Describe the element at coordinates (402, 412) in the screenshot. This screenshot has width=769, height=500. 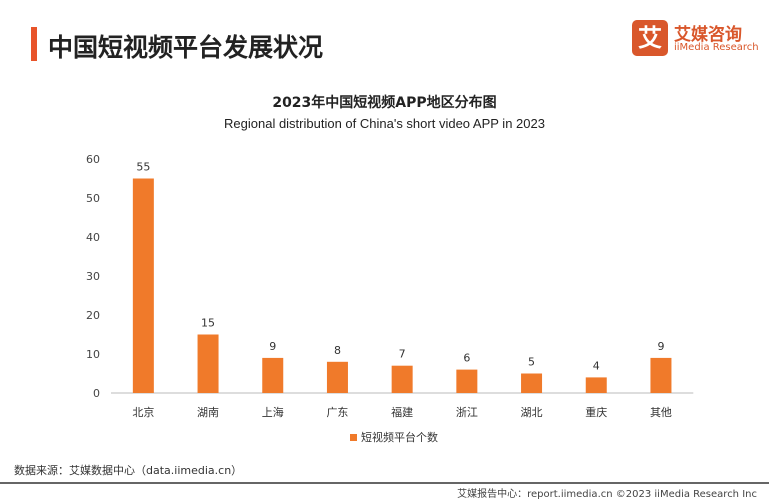
I see `x-tick-label: 福建` at that location.